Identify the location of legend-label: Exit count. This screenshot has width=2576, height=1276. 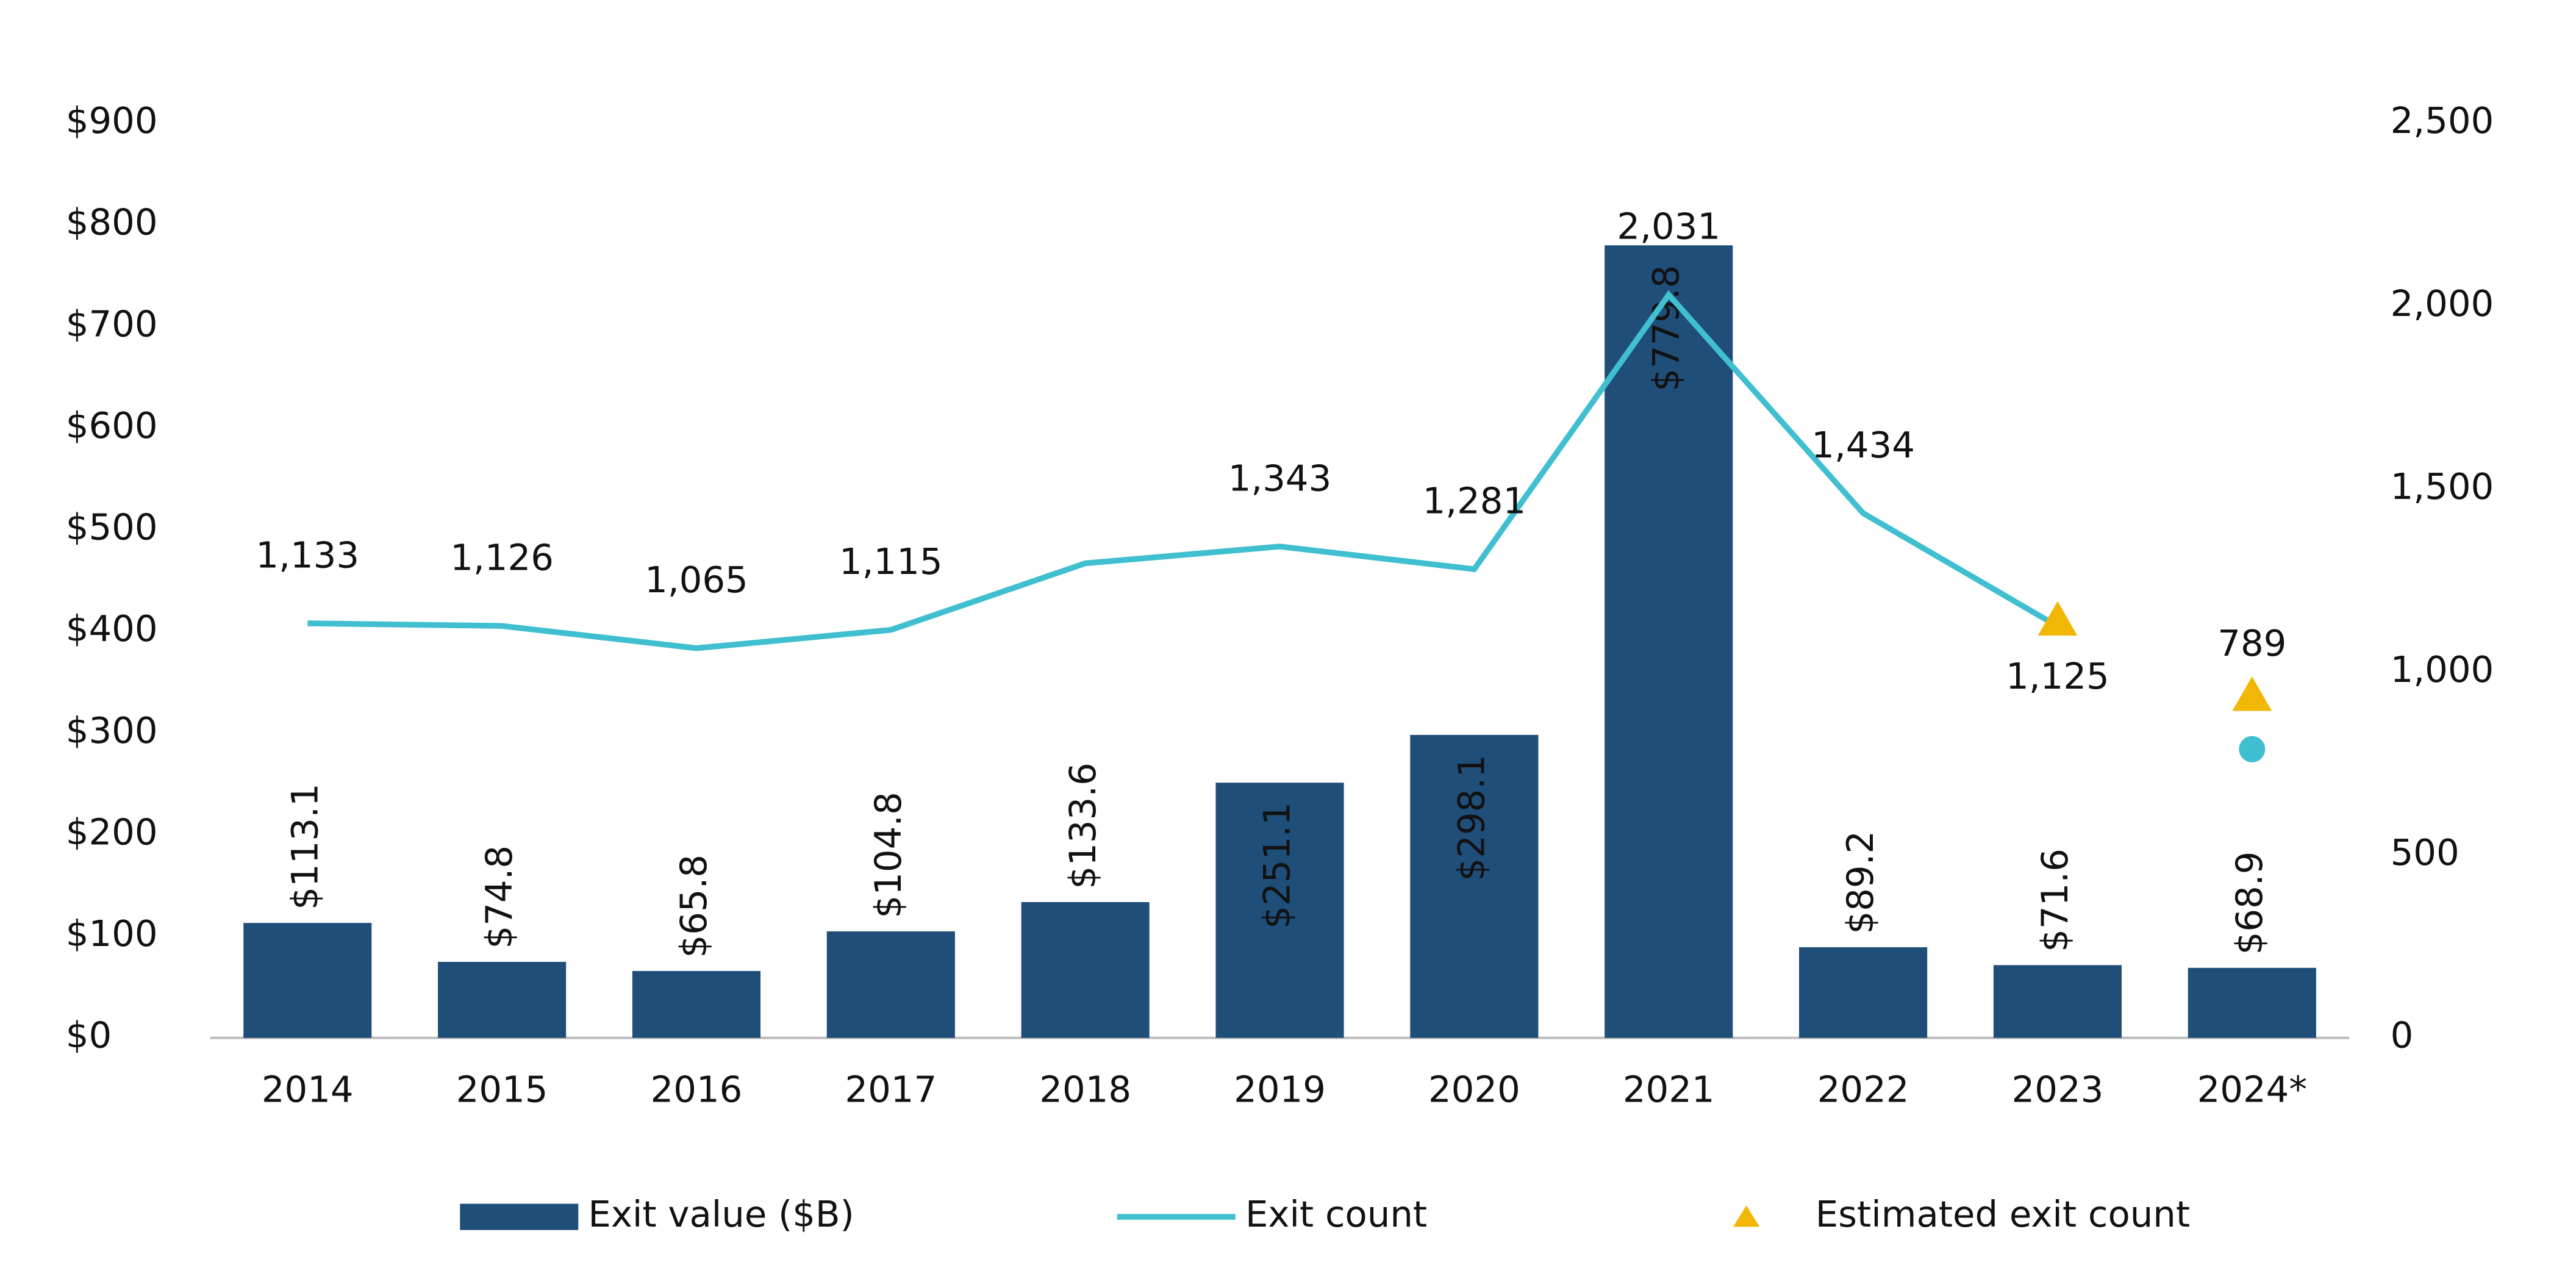
(1336, 1214).